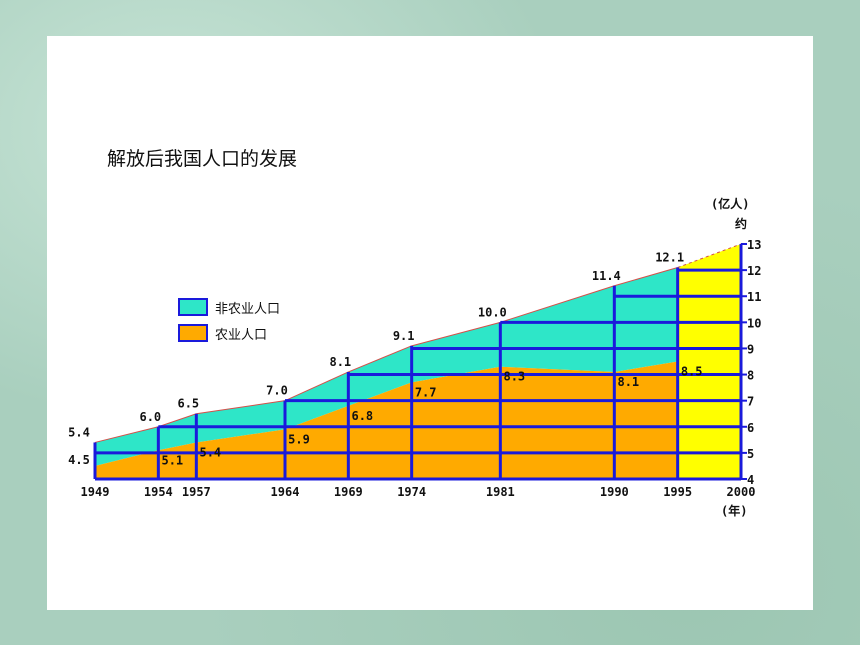  Describe the element at coordinates (754, 245) in the screenshot. I see `y-tick-label: 13` at that location.